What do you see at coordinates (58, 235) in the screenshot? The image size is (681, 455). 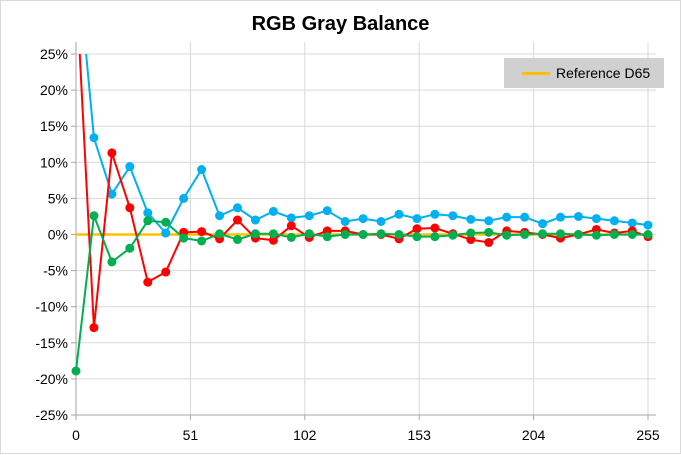 I see `y-tick-label: 0%` at bounding box center [58, 235].